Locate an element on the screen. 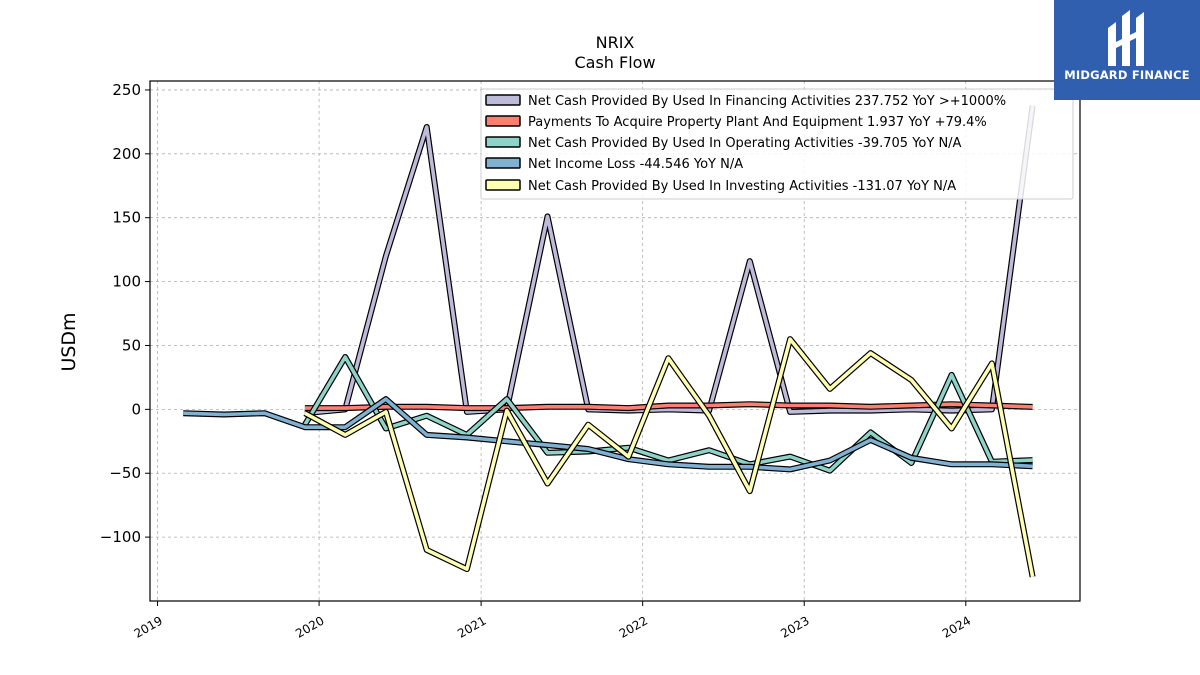  legend-frame is located at coordinates (777, 144).